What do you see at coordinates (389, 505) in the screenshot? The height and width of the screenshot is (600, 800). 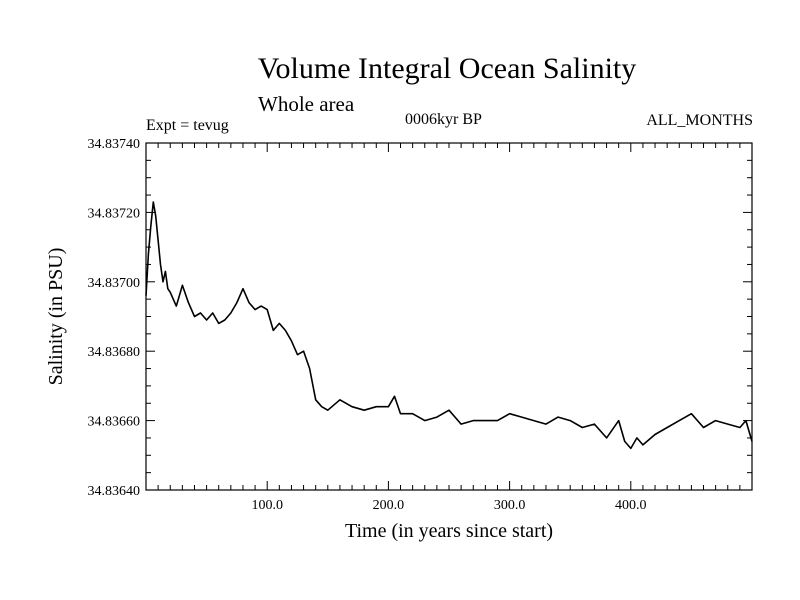 I see `x-tick-label: 200.0` at bounding box center [389, 505].